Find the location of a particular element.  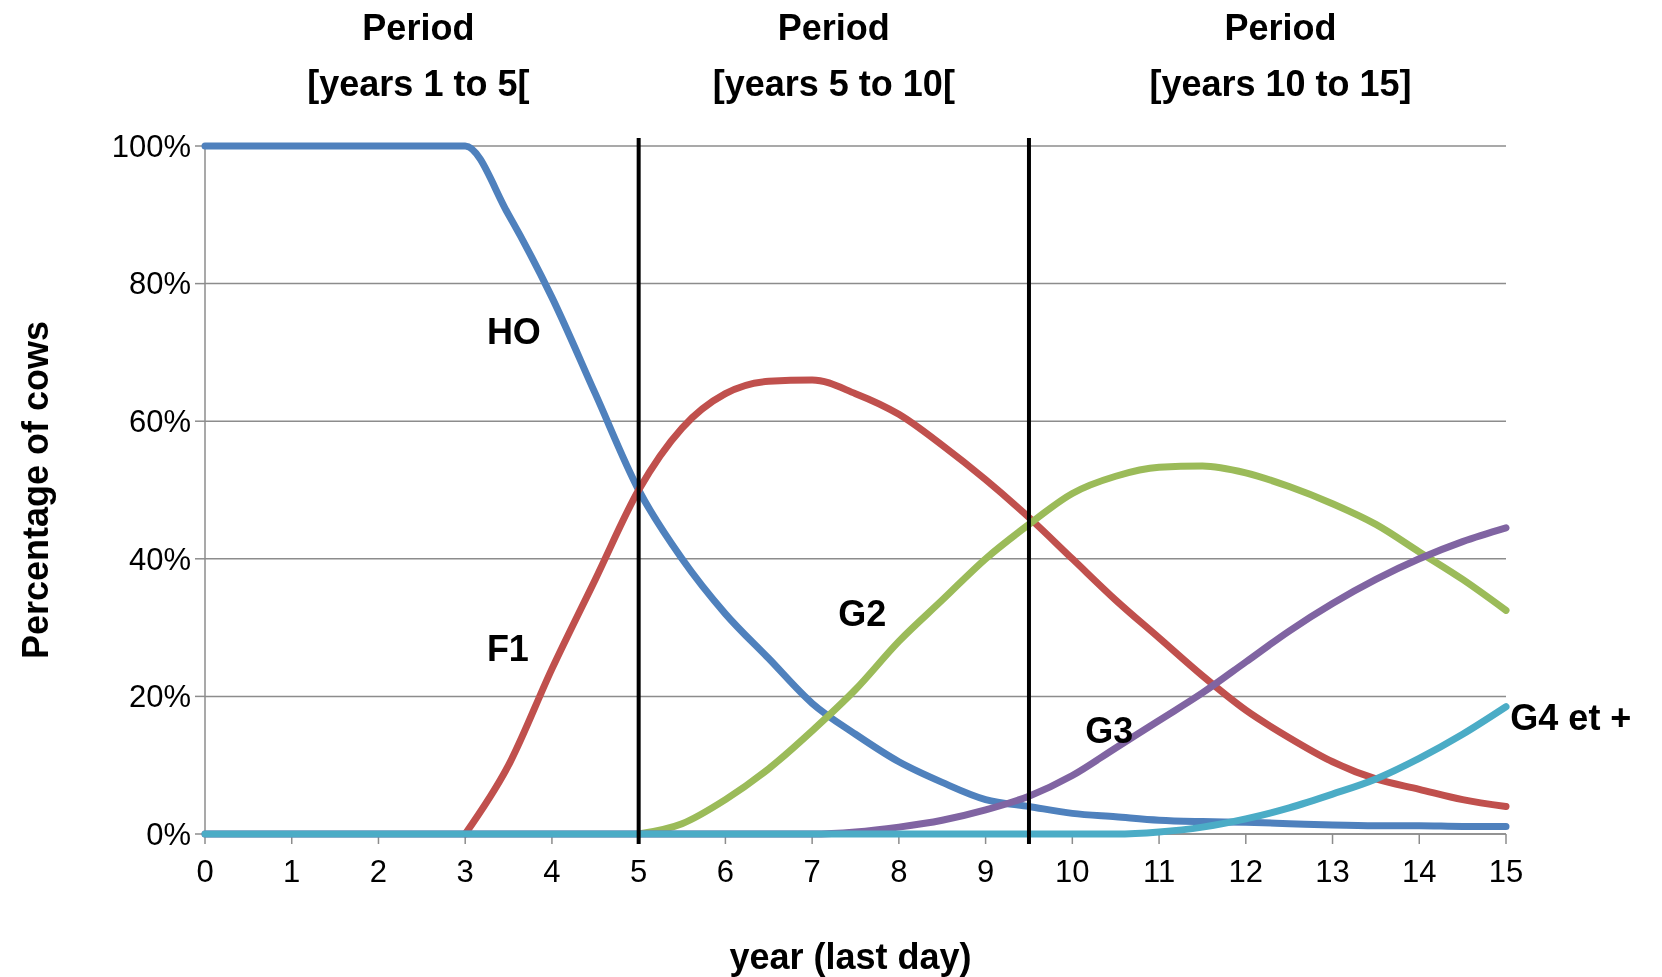

x-tick-label: 2 is located at coordinates (378, 871).